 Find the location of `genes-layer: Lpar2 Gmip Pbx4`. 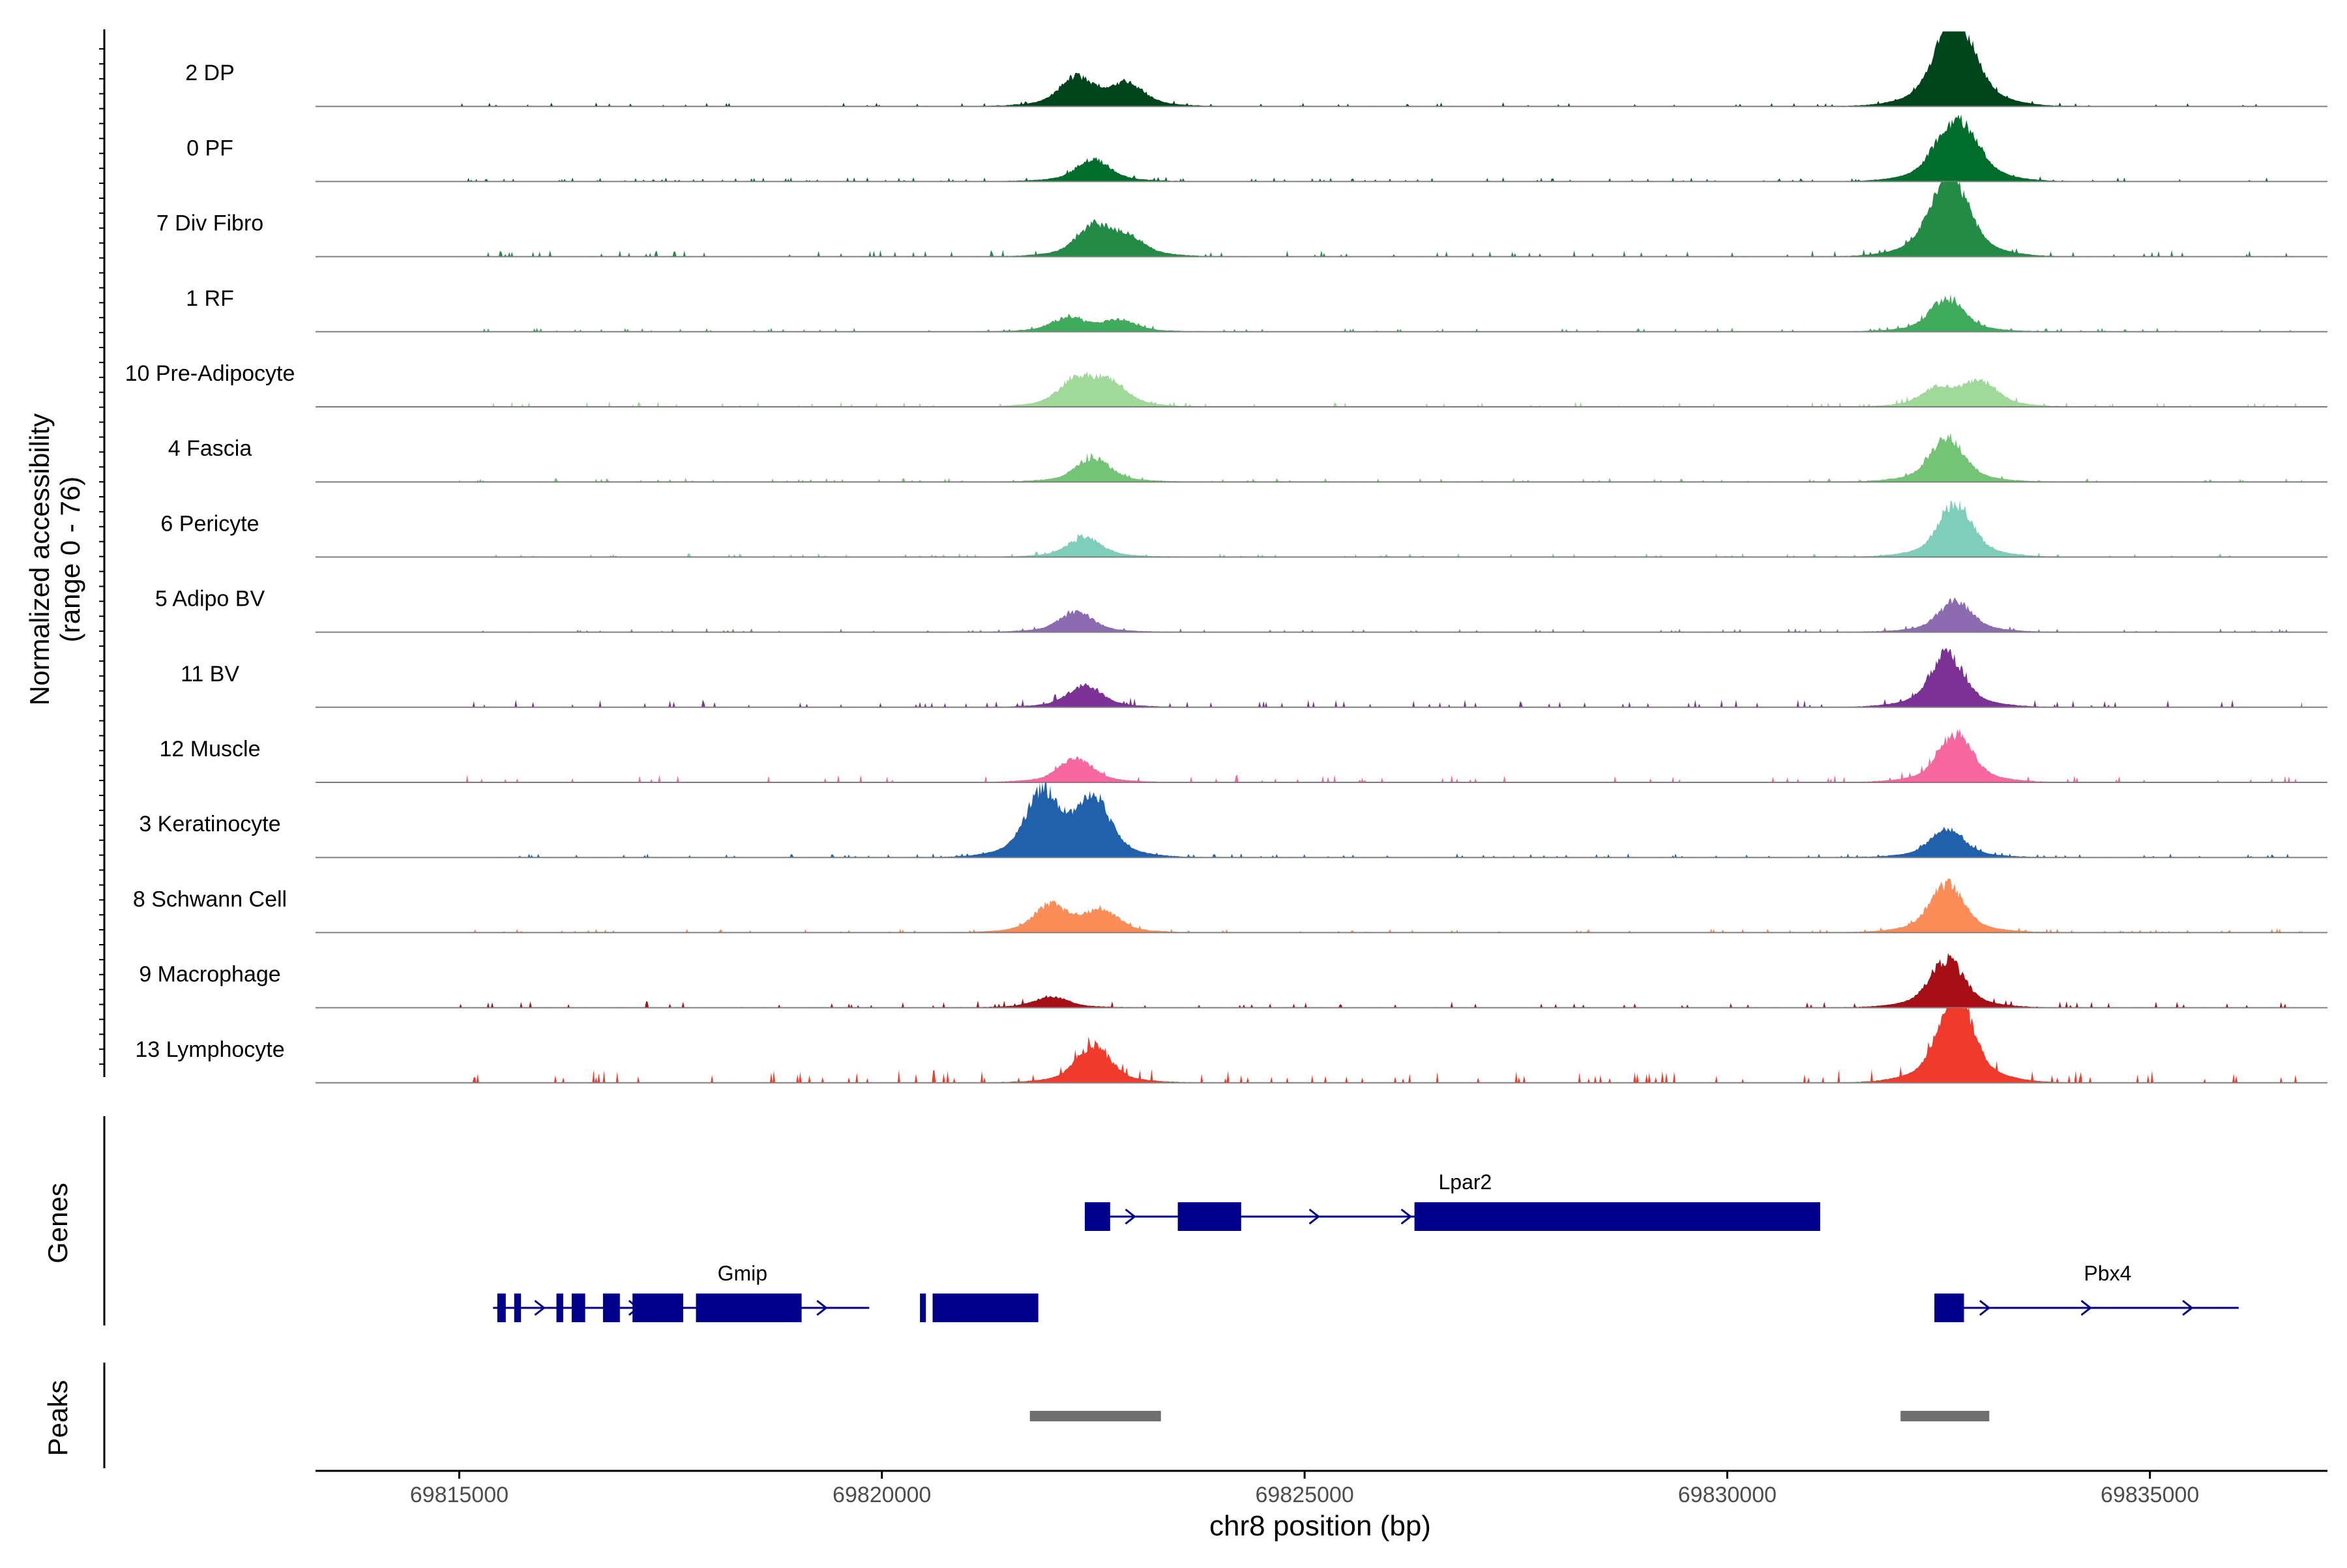

genes-layer: Lpar2 Gmip Pbx4 is located at coordinates (1366, 1246).